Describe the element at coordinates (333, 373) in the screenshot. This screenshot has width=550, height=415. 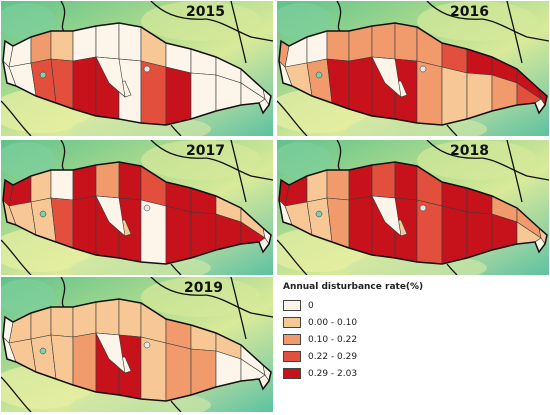
I see `legend-label: 0.29 - 2.03` at that location.